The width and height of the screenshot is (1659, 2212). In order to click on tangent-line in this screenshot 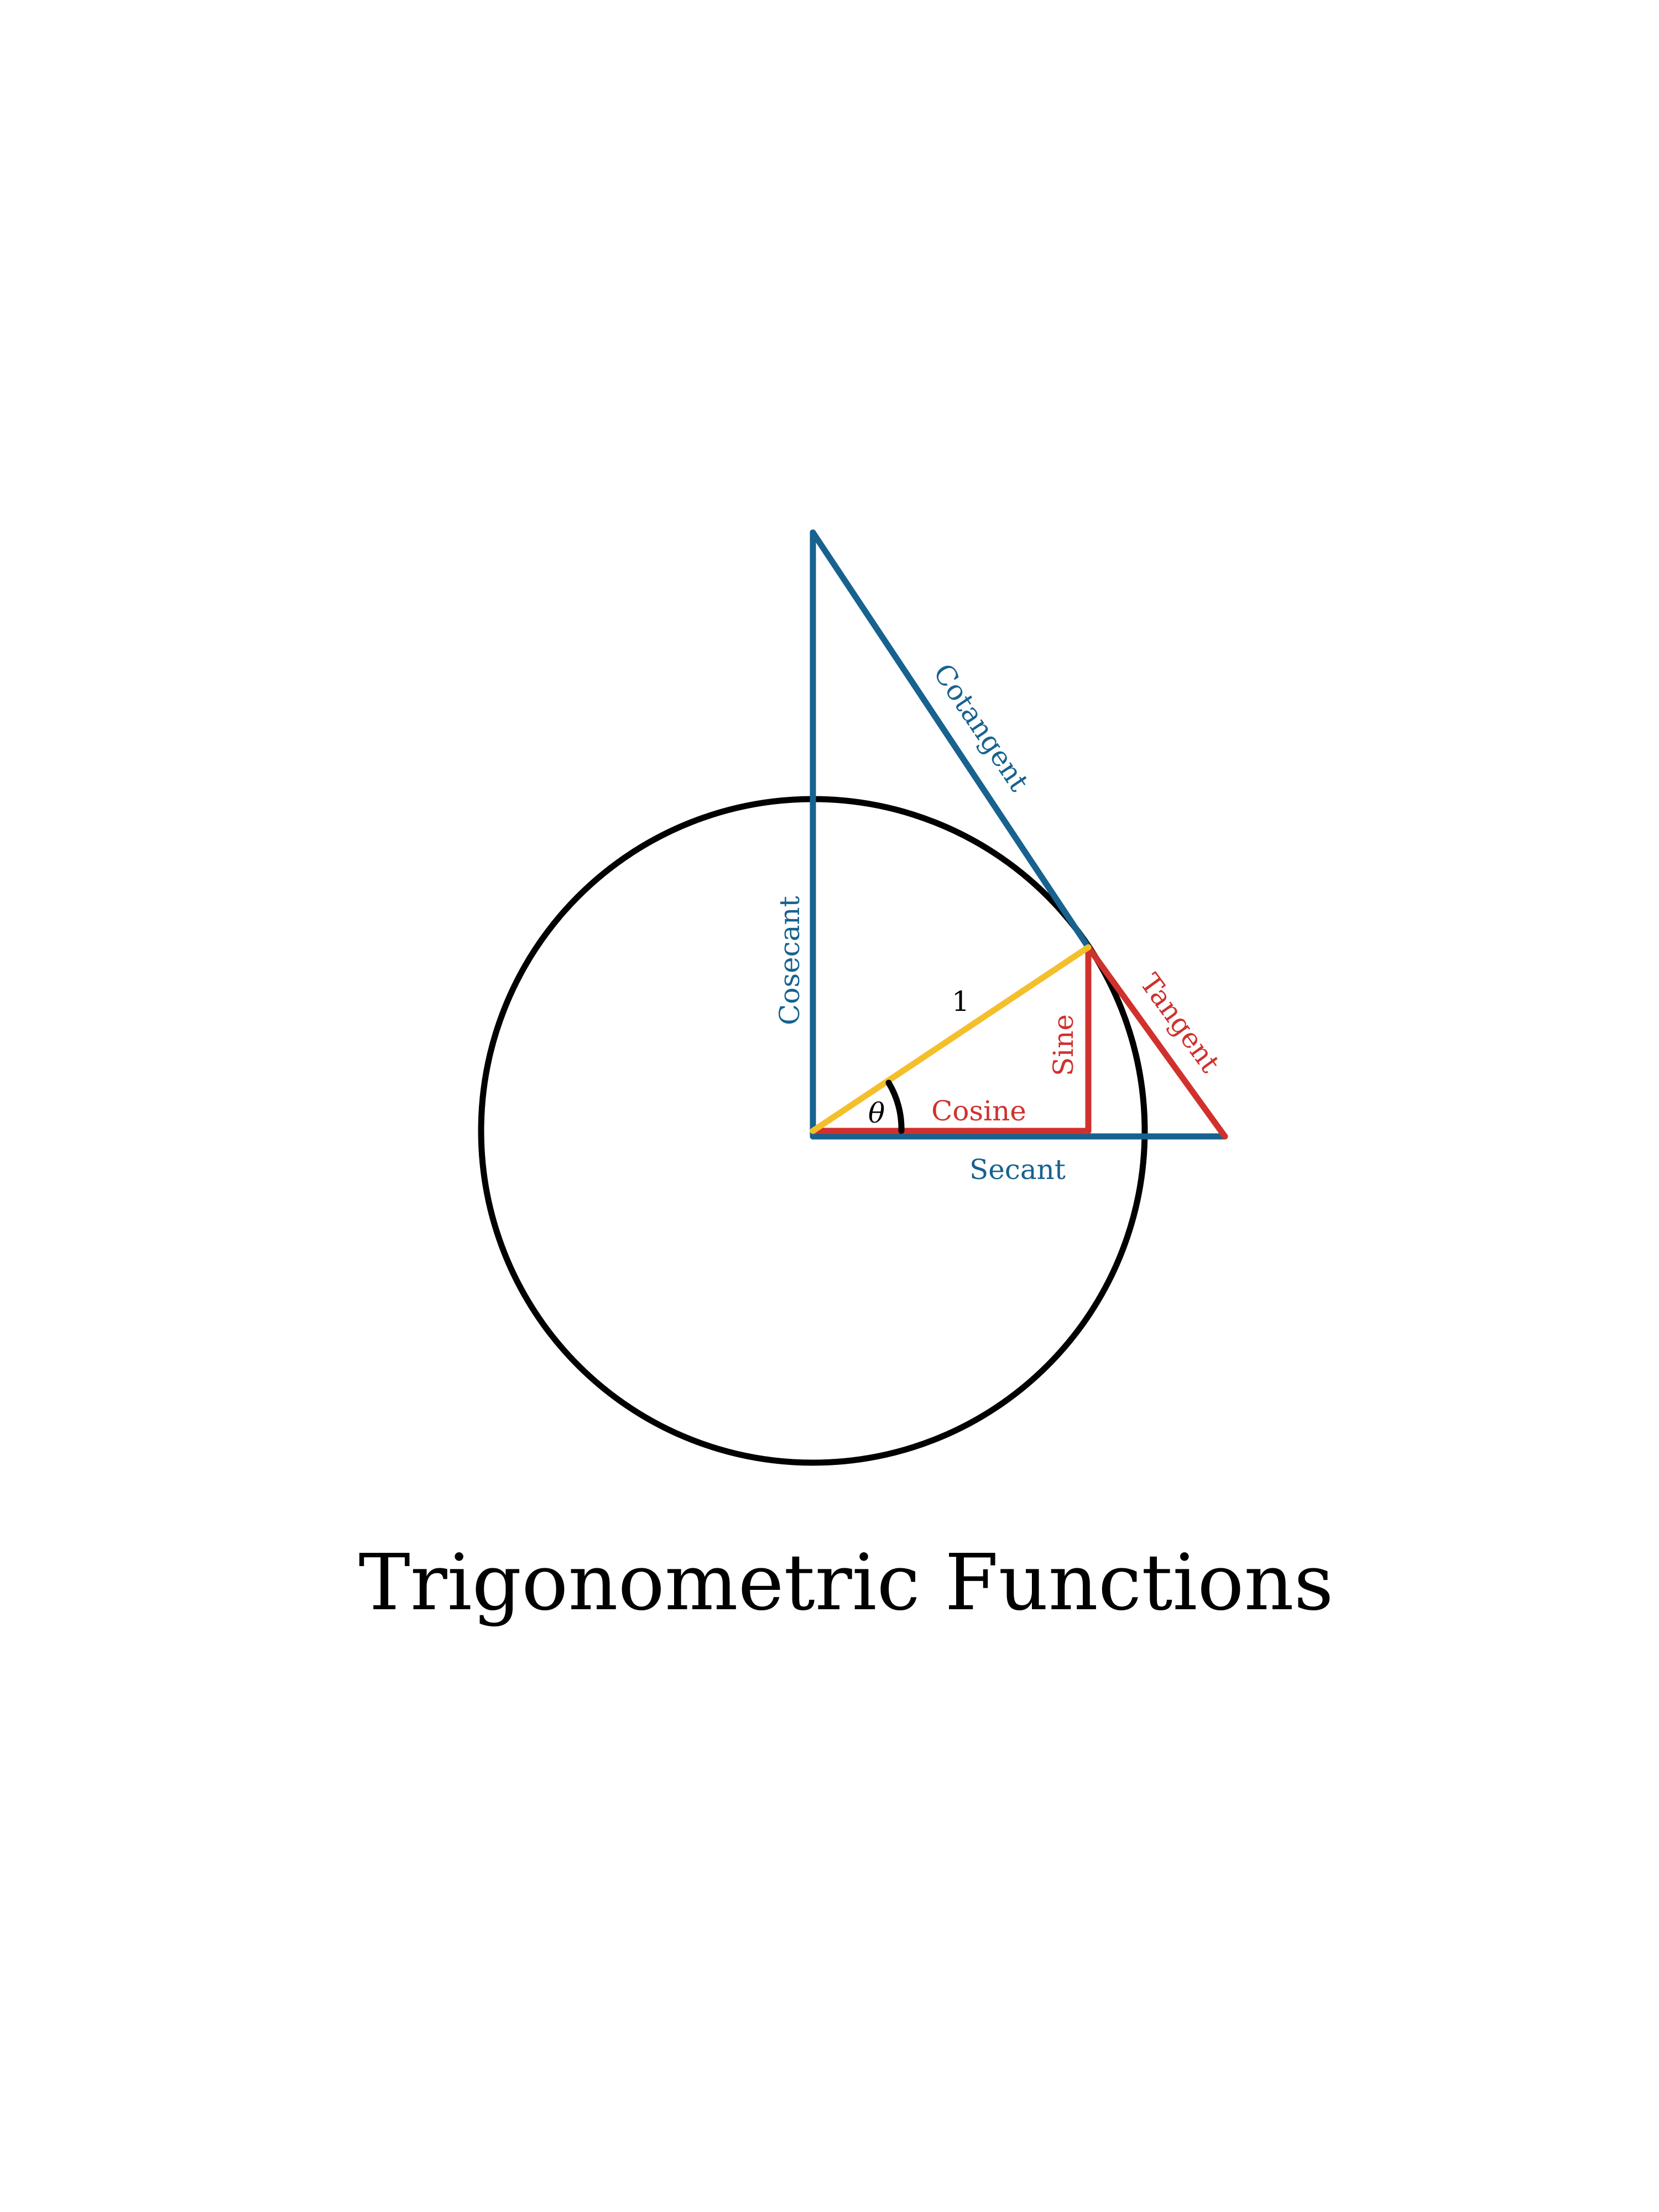, I will do `click(1156, 1042)`.